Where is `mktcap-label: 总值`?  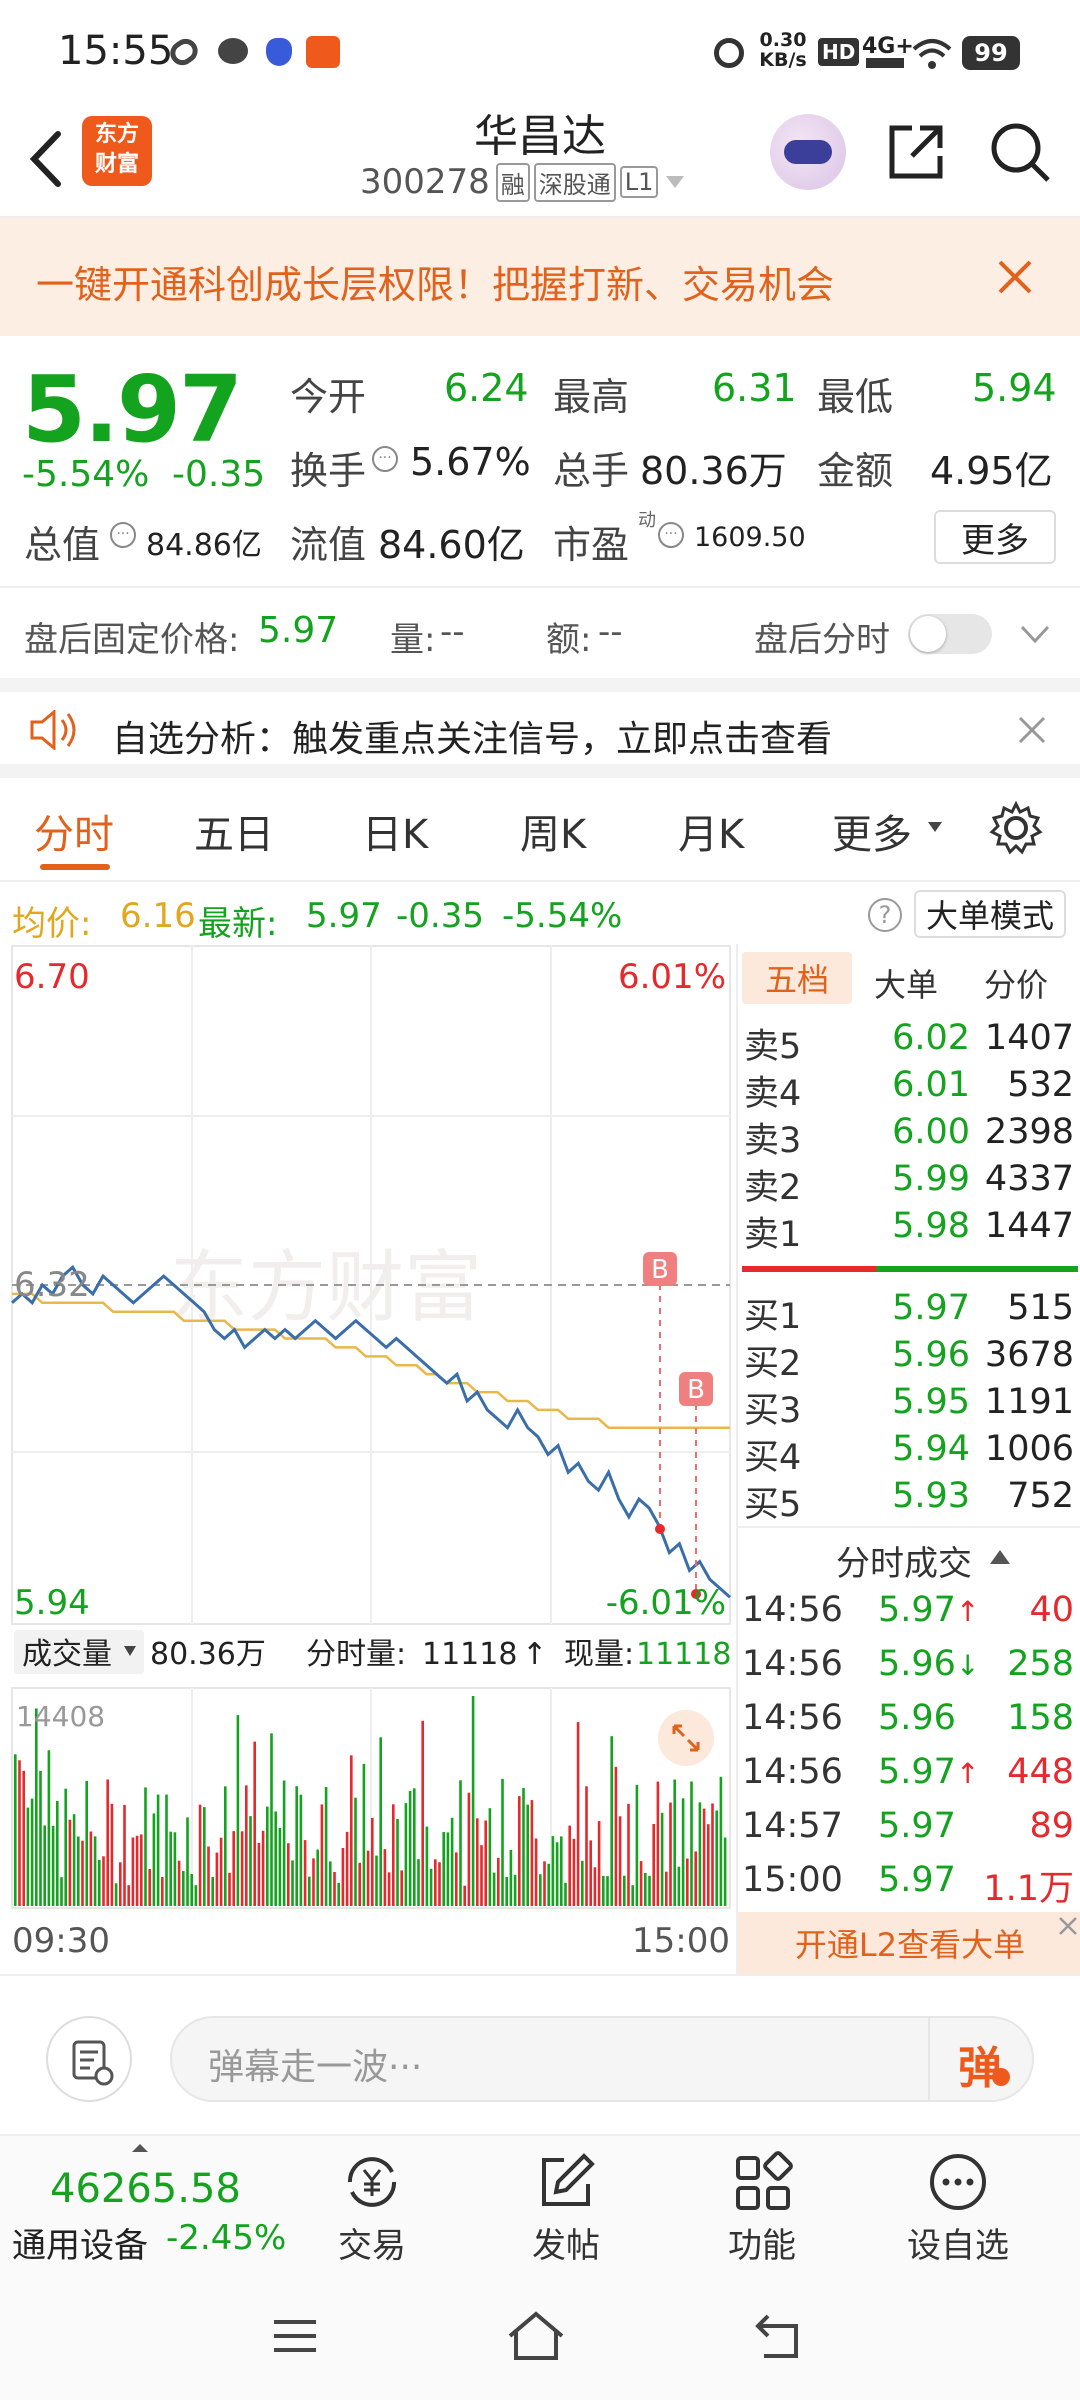 mktcap-label: 总值 is located at coordinates (62, 545).